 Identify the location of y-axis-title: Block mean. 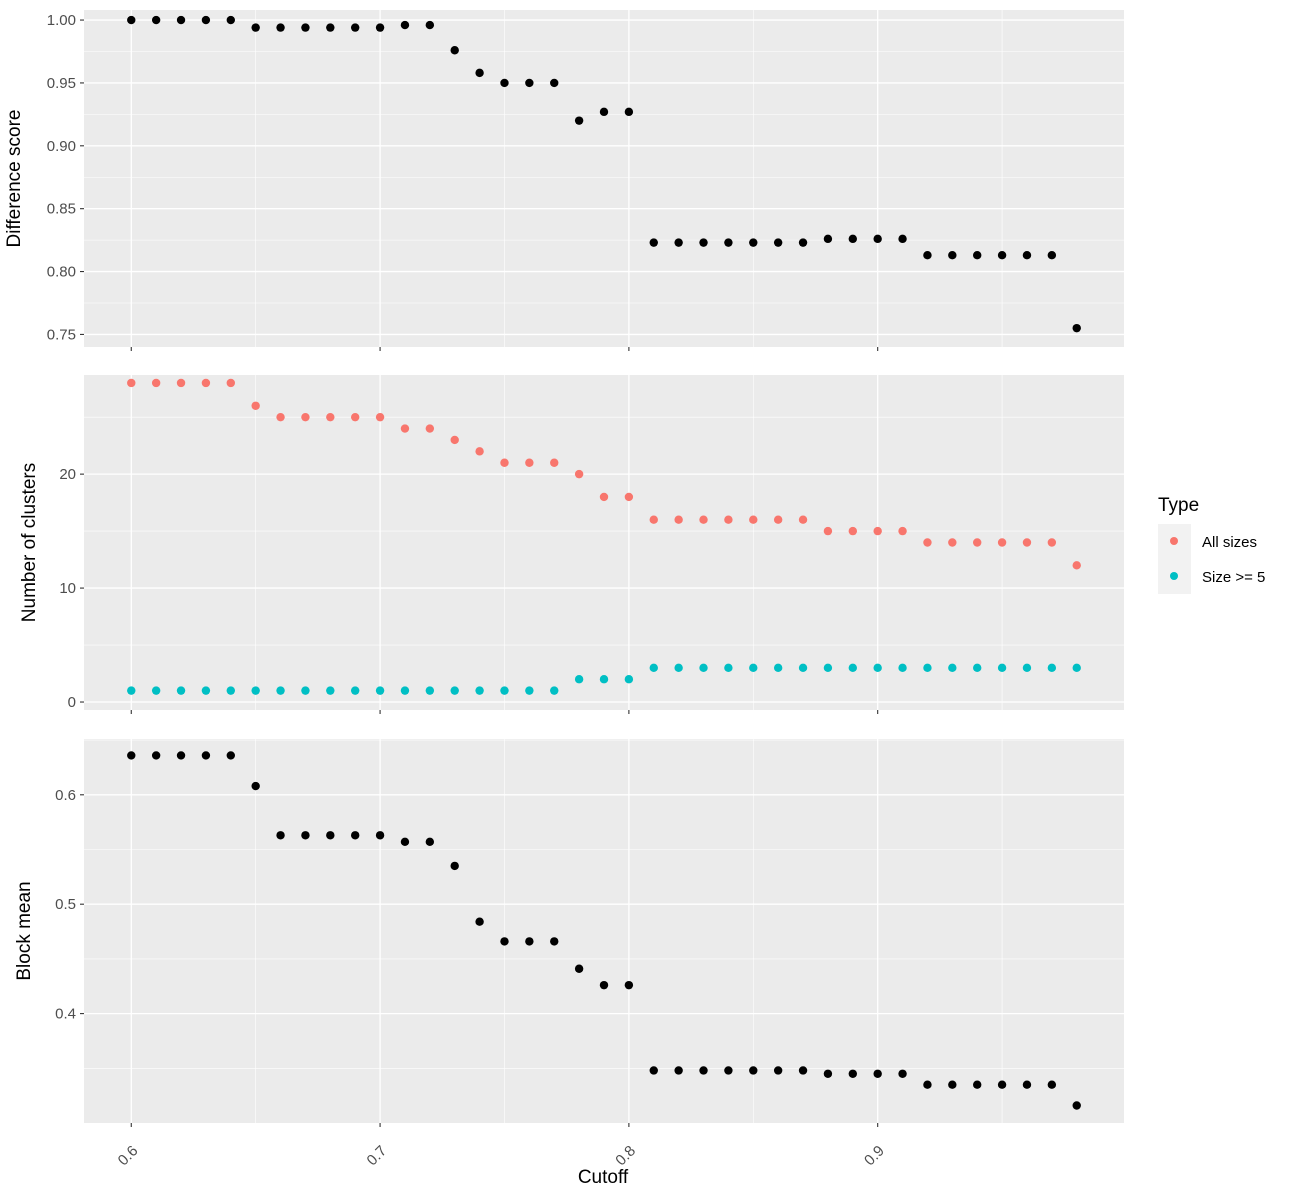
(24, 930).